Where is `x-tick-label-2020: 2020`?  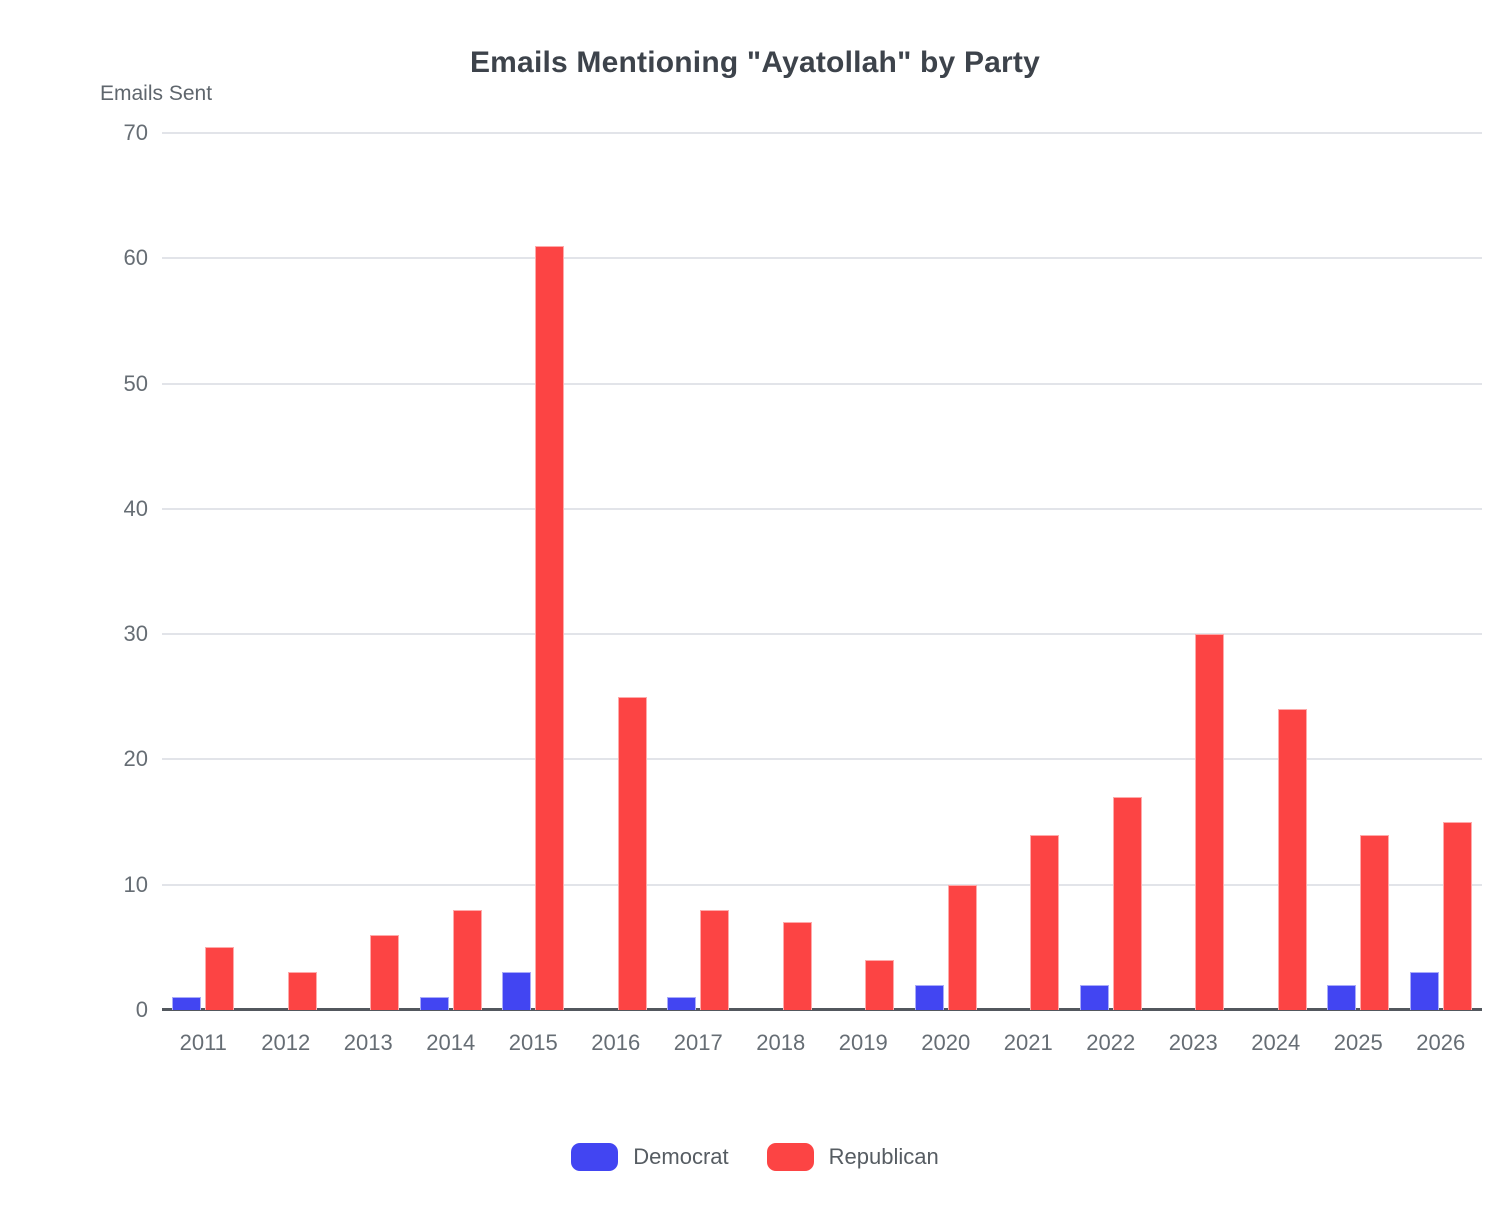 x-tick-label-2020: 2020 is located at coordinates (946, 1042).